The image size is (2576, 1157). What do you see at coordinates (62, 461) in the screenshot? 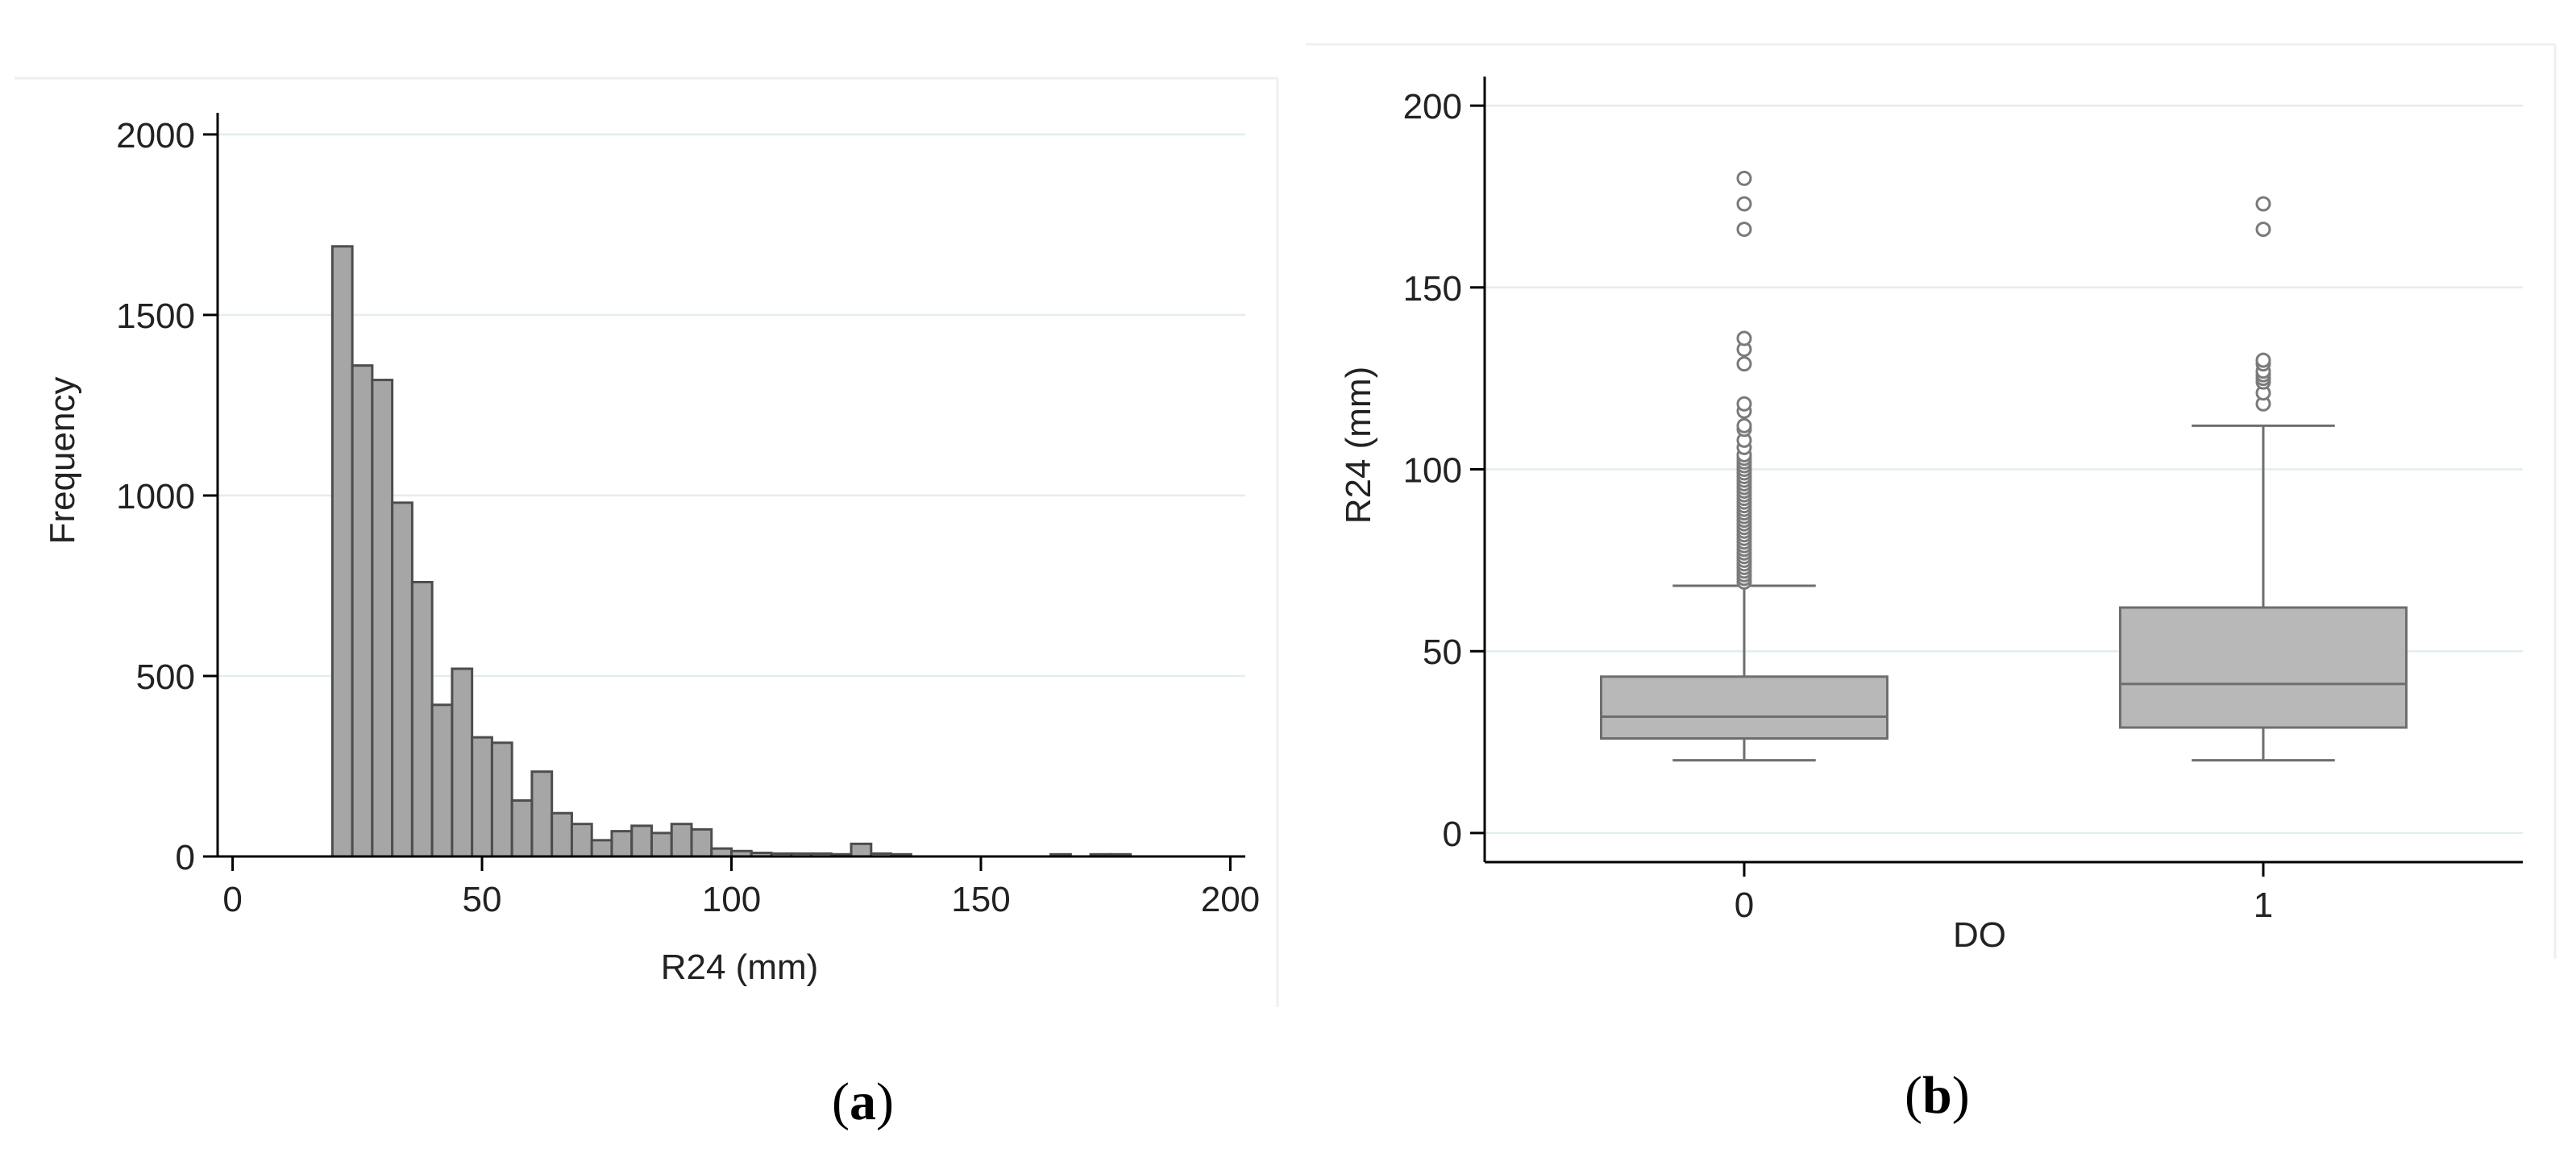
I see `hist-y-axis-title: Frequency` at bounding box center [62, 461].